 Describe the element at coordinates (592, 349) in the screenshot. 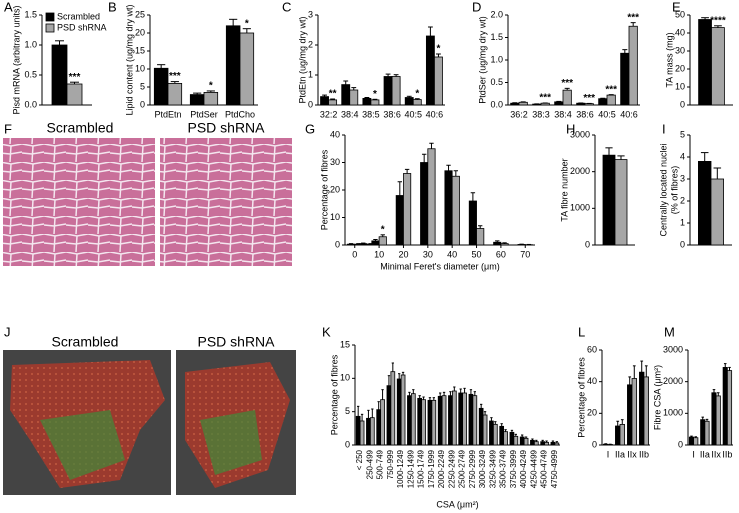

I see `y-tick-label: 60` at that location.